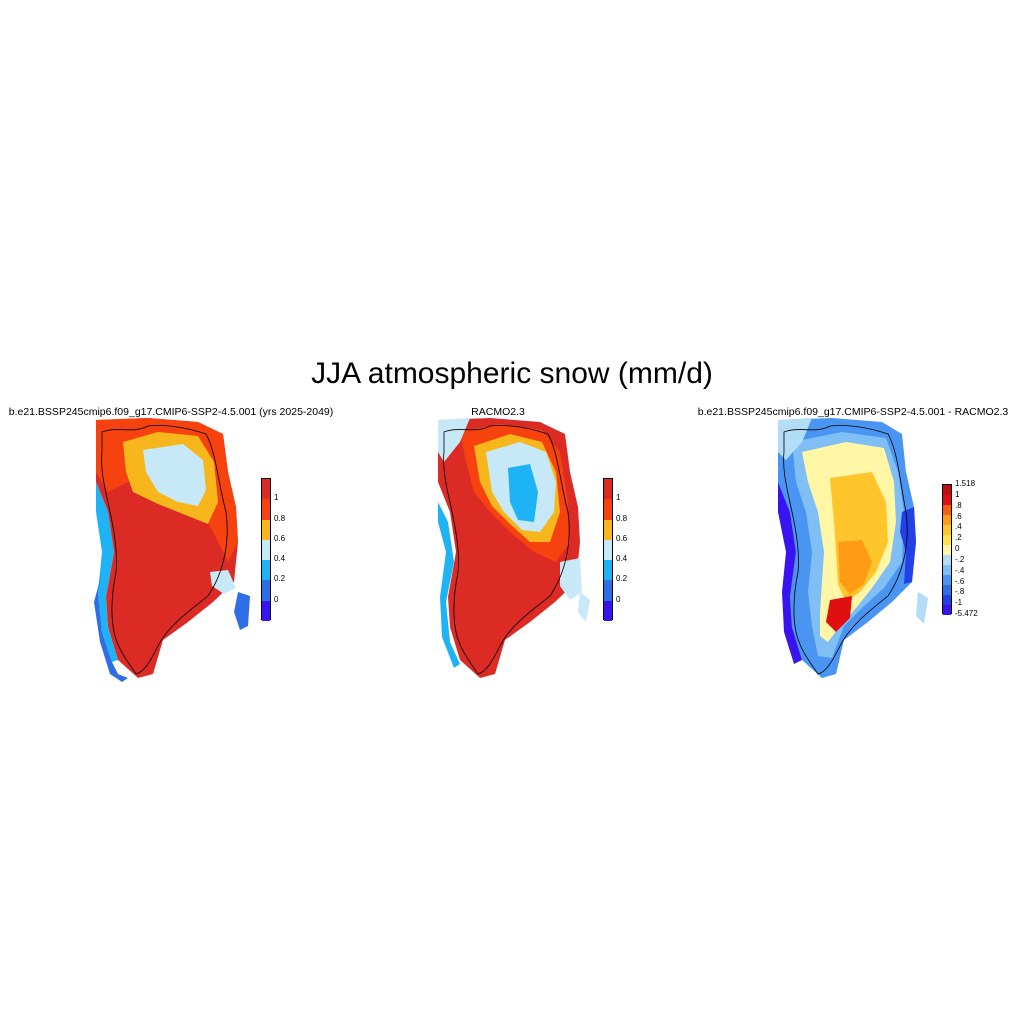 Image resolution: width=1024 pixels, height=1024 pixels. Describe the element at coordinates (966, 613) in the screenshot. I see `colorbar-label: -5.472` at that location.